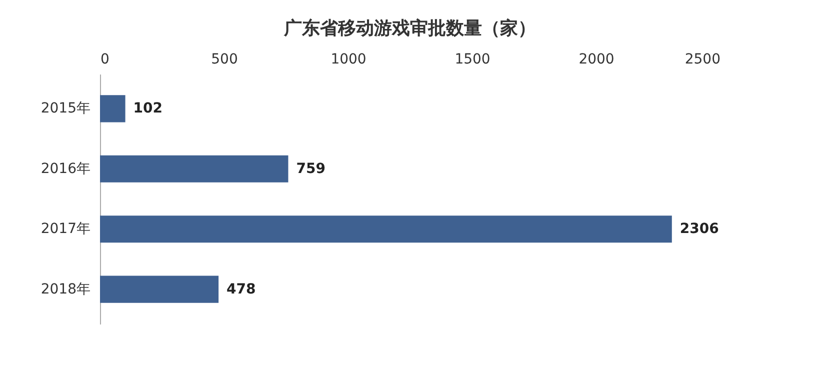  Describe the element at coordinates (241, 289) in the screenshot. I see `data-label: 478` at that location.